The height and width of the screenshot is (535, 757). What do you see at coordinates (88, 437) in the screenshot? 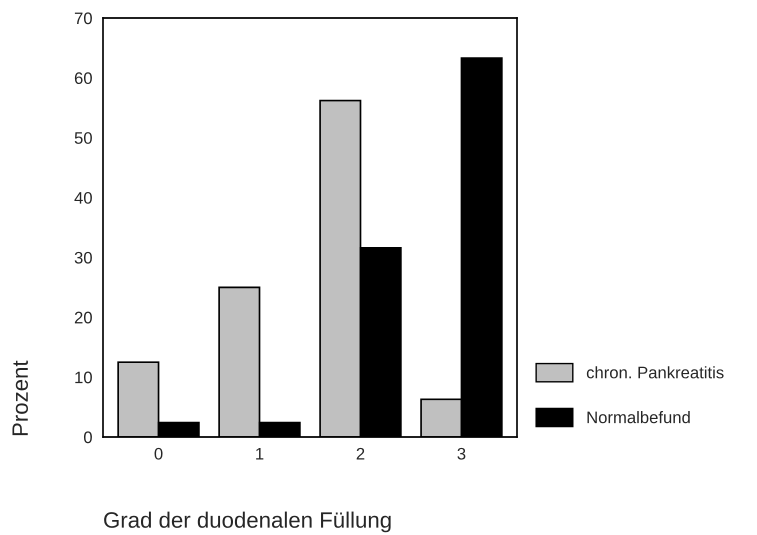
I see `y-tick-label: 0` at bounding box center [88, 437].